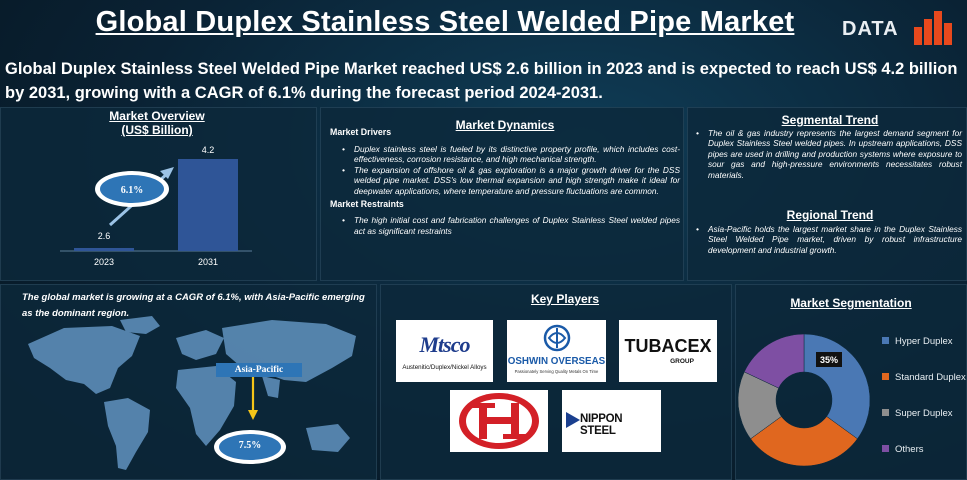 Image resolution: width=967 pixels, height=480 pixels. I want to click on overview-title: Market Overview (US$ Billion), so click(157, 123).